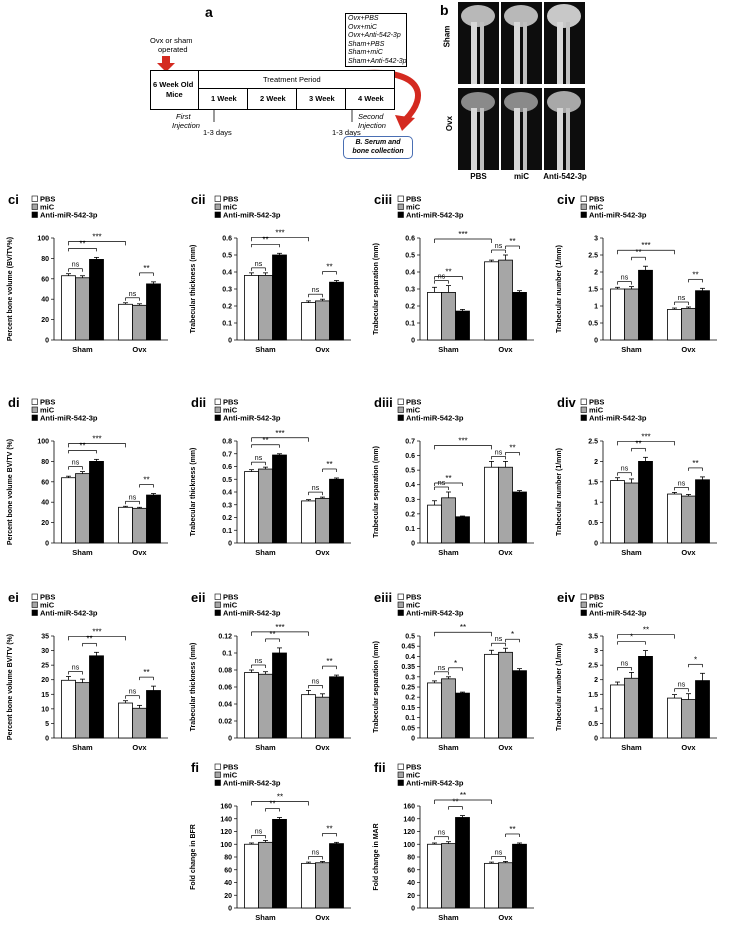 This screenshot has height=933, width=732. What do you see at coordinates (564, 130) in the screenshot?
I see `femur-ovx-anti-icon` at bounding box center [564, 130].